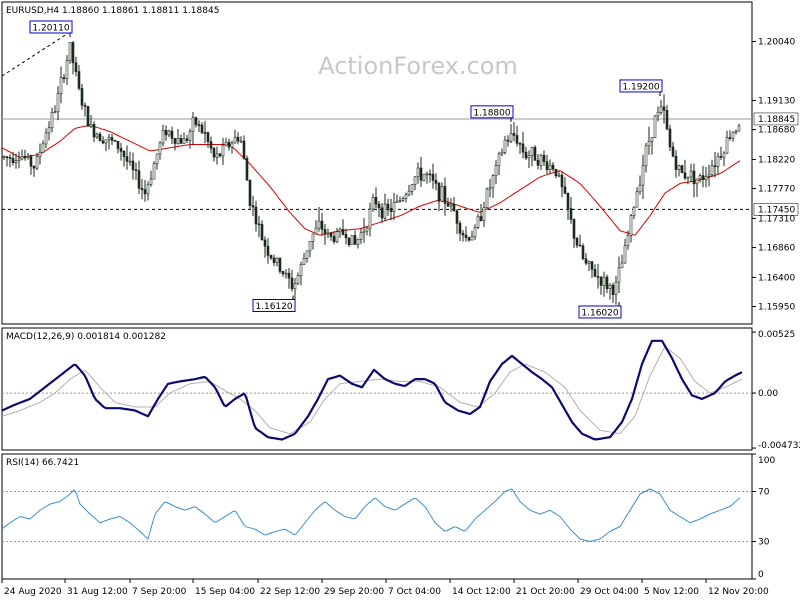 The width and height of the screenshot is (800, 600). What do you see at coordinates (776, 219) in the screenshot?
I see `price-tick-label: 1.17310` at bounding box center [776, 219].